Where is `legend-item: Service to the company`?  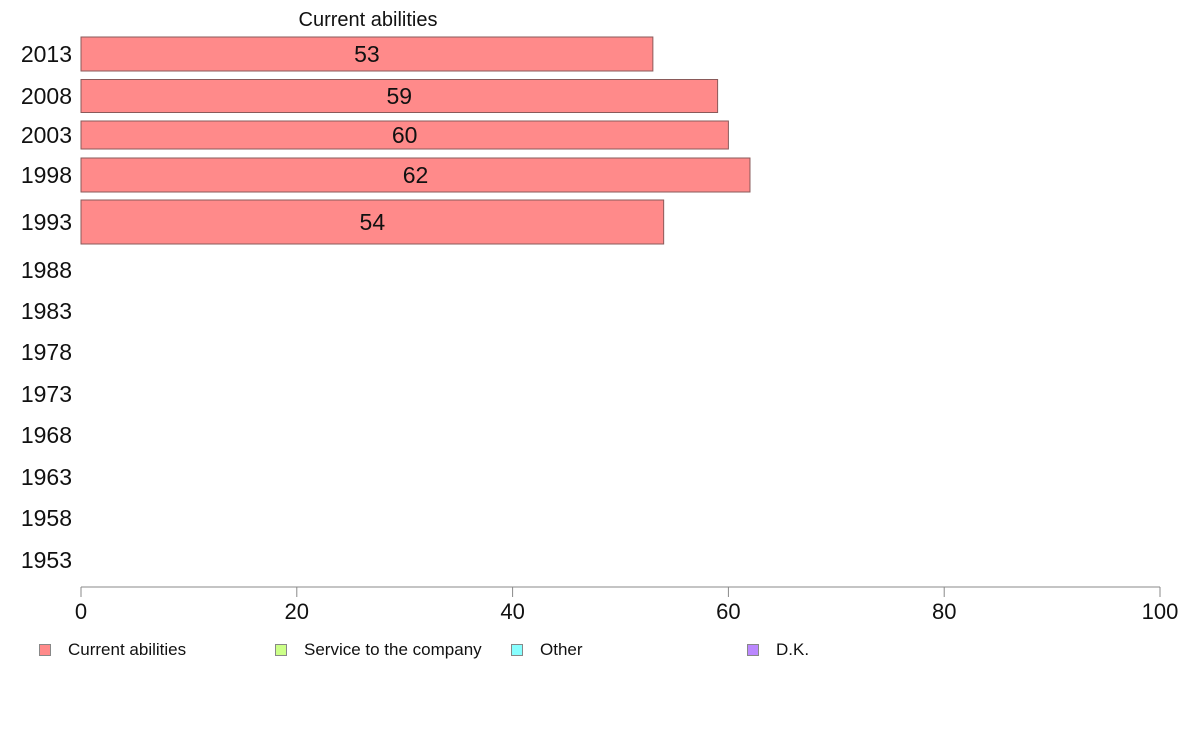 legend-item: Service to the company is located at coordinates (378, 650).